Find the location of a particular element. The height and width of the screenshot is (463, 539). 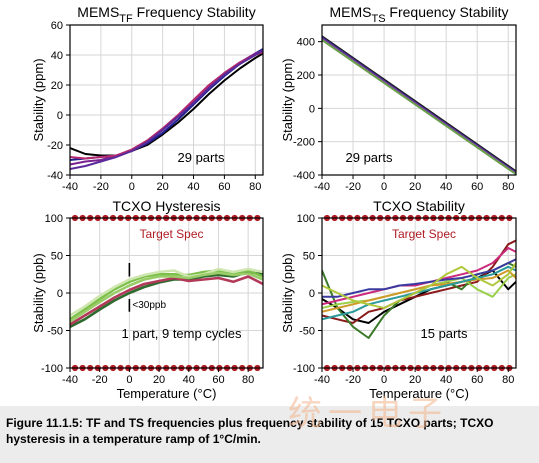

panel-title: TCXO Stability is located at coordinates (419, 206).